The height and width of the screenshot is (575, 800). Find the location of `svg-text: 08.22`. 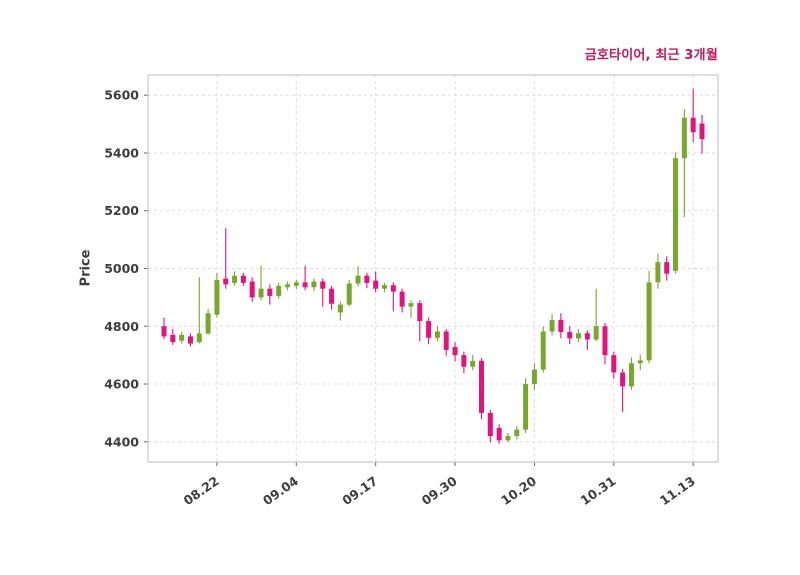

svg-text: 08.22 is located at coordinates (201, 490).